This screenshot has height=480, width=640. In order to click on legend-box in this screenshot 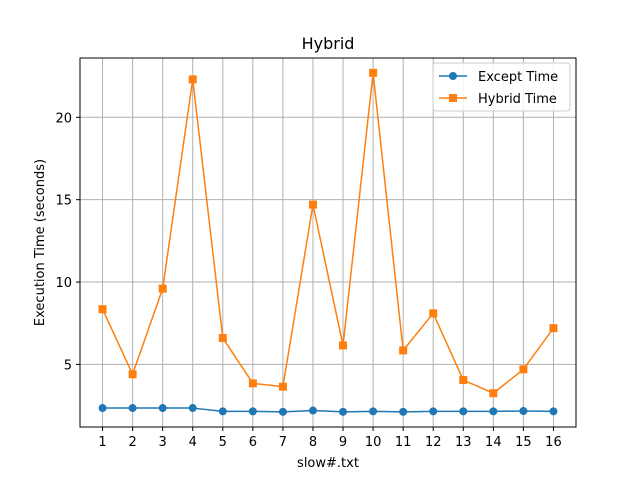, I will do `click(501, 87)`.